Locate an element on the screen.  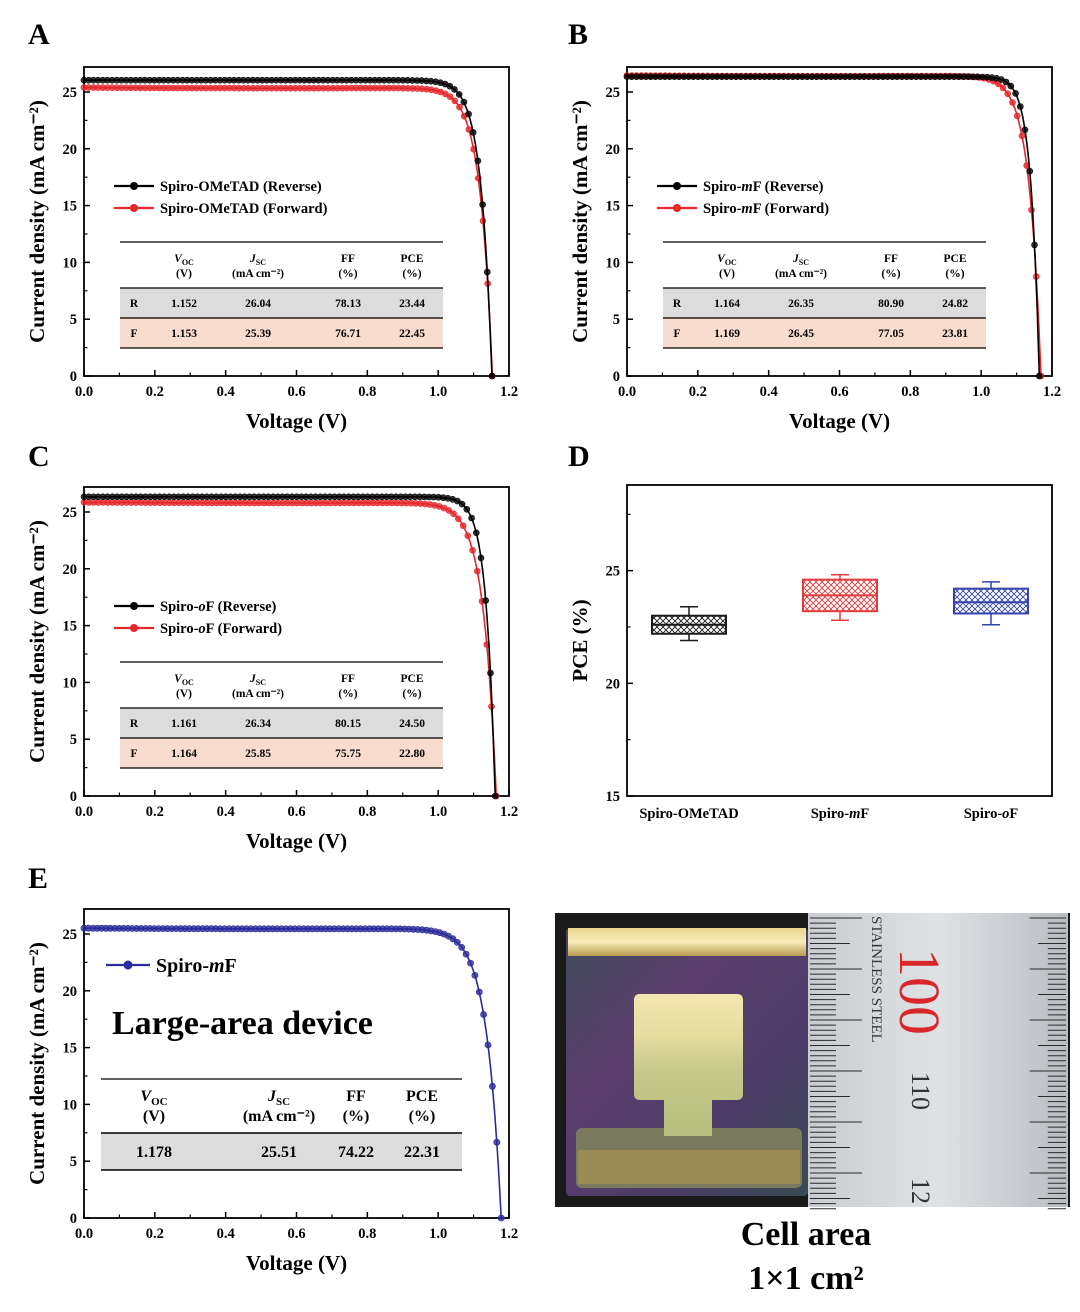
table-header-jsc: JSC is located at coordinates (257, 680).